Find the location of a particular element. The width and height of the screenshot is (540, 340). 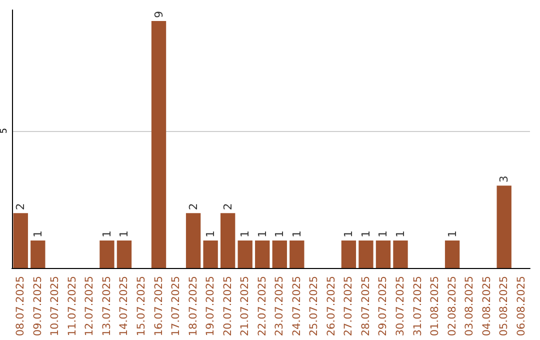

x-tick-label: 11.07.2025 is located at coordinates (72, 306).